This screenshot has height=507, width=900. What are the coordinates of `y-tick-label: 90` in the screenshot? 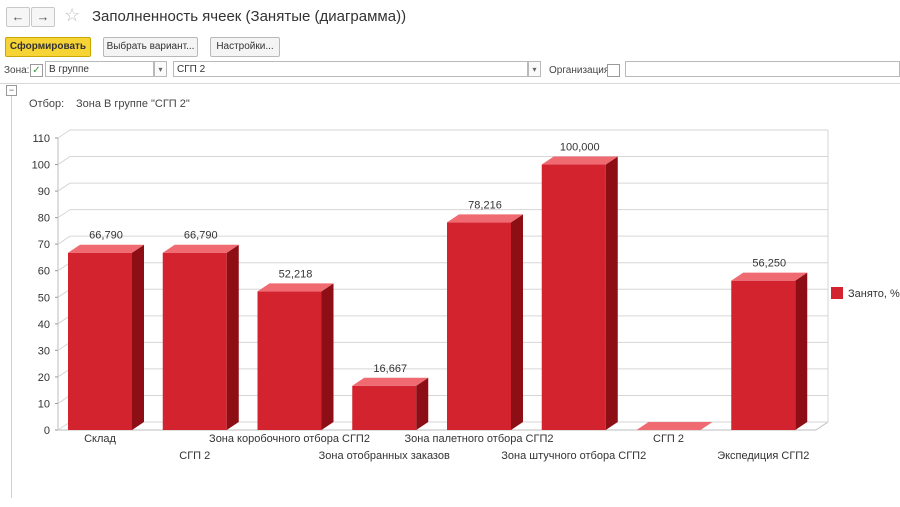 It's located at (44, 192).